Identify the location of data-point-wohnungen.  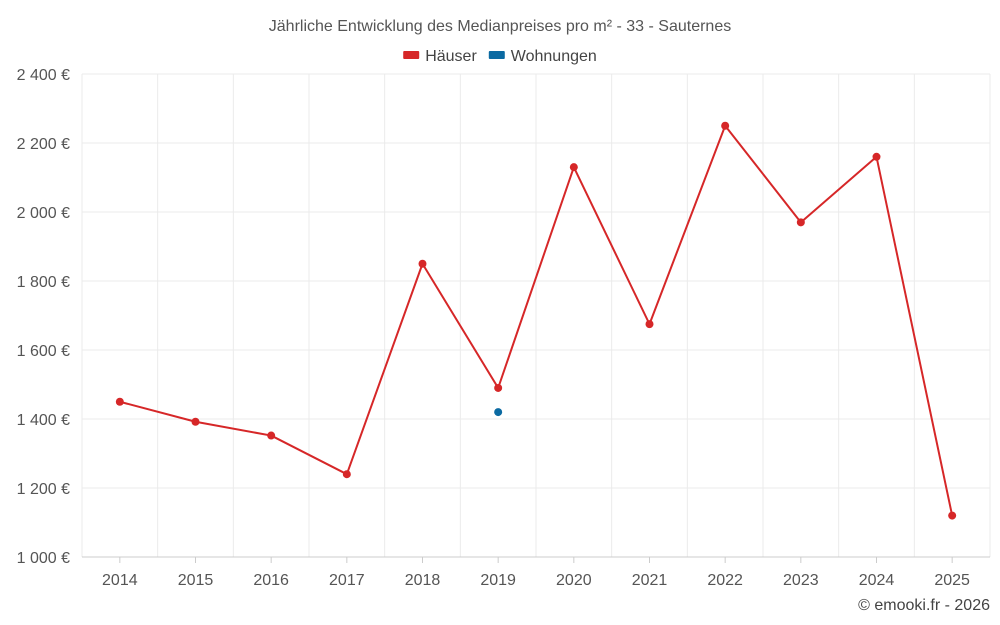
(498, 412).